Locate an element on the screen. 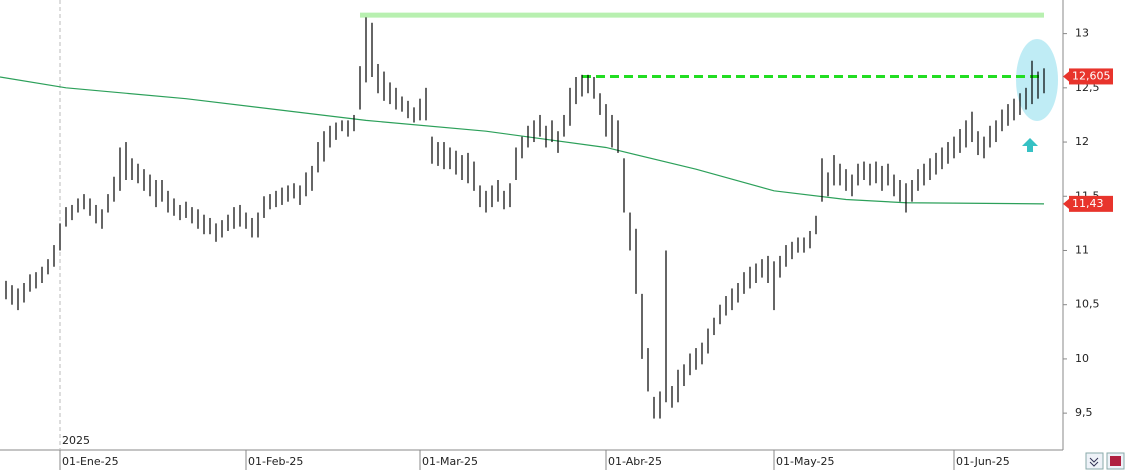 The height and width of the screenshot is (473, 1129). bottom-buttons is located at coordinates (1105, 461).